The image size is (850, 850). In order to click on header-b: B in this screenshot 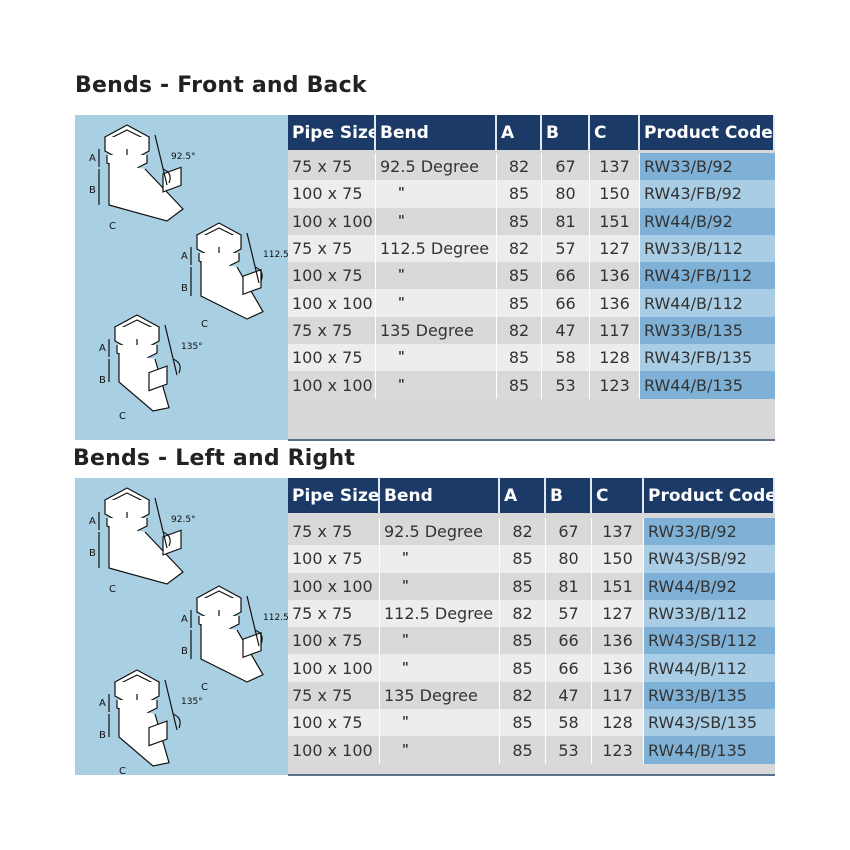, I will do `click(566, 132)`.